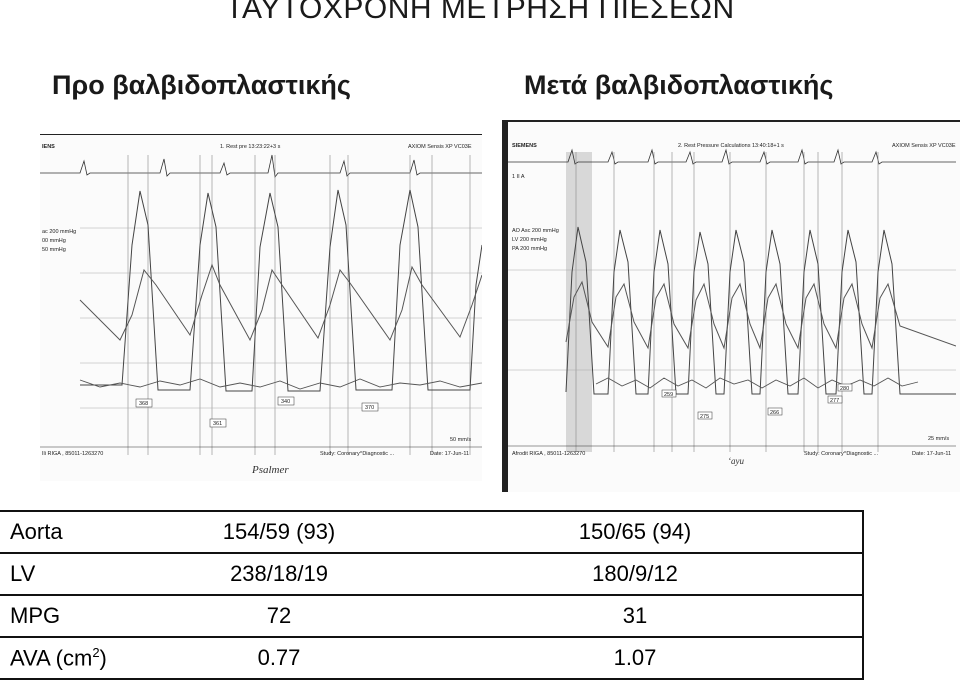 The width and height of the screenshot is (960, 682). Describe the element at coordinates (834, 401) in the screenshot. I see `post-marker-4: 277` at that location.